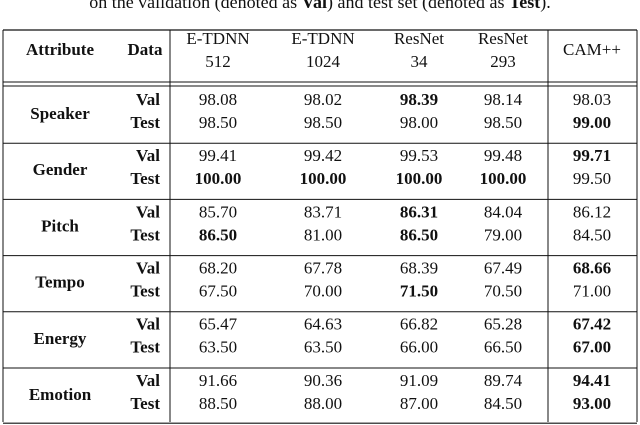  Describe the element at coordinates (419, 122) in the screenshot. I see `value-cell: 98.00` at that location.